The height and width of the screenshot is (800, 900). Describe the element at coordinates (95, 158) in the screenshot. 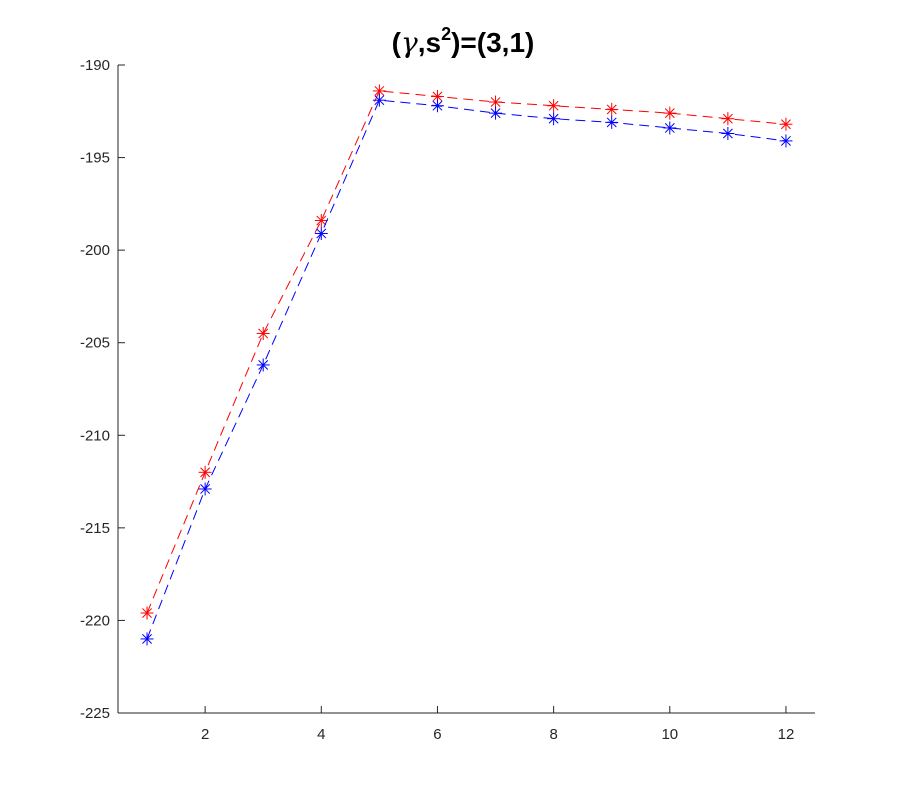

I see `y-tick-label: -195` at that location.